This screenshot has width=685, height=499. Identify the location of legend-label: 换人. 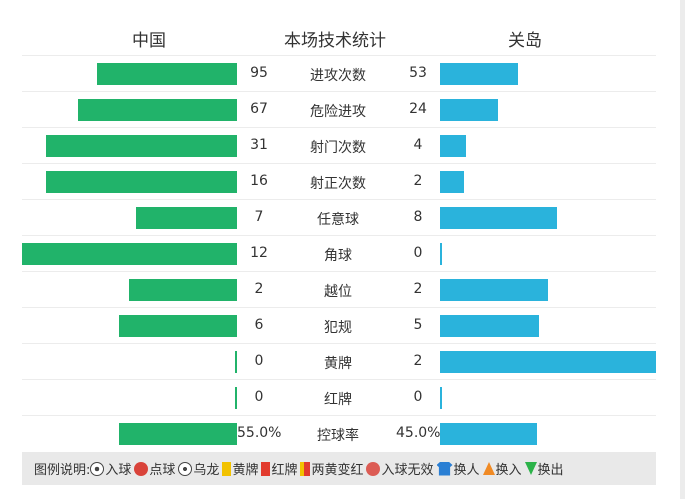
(466, 470).